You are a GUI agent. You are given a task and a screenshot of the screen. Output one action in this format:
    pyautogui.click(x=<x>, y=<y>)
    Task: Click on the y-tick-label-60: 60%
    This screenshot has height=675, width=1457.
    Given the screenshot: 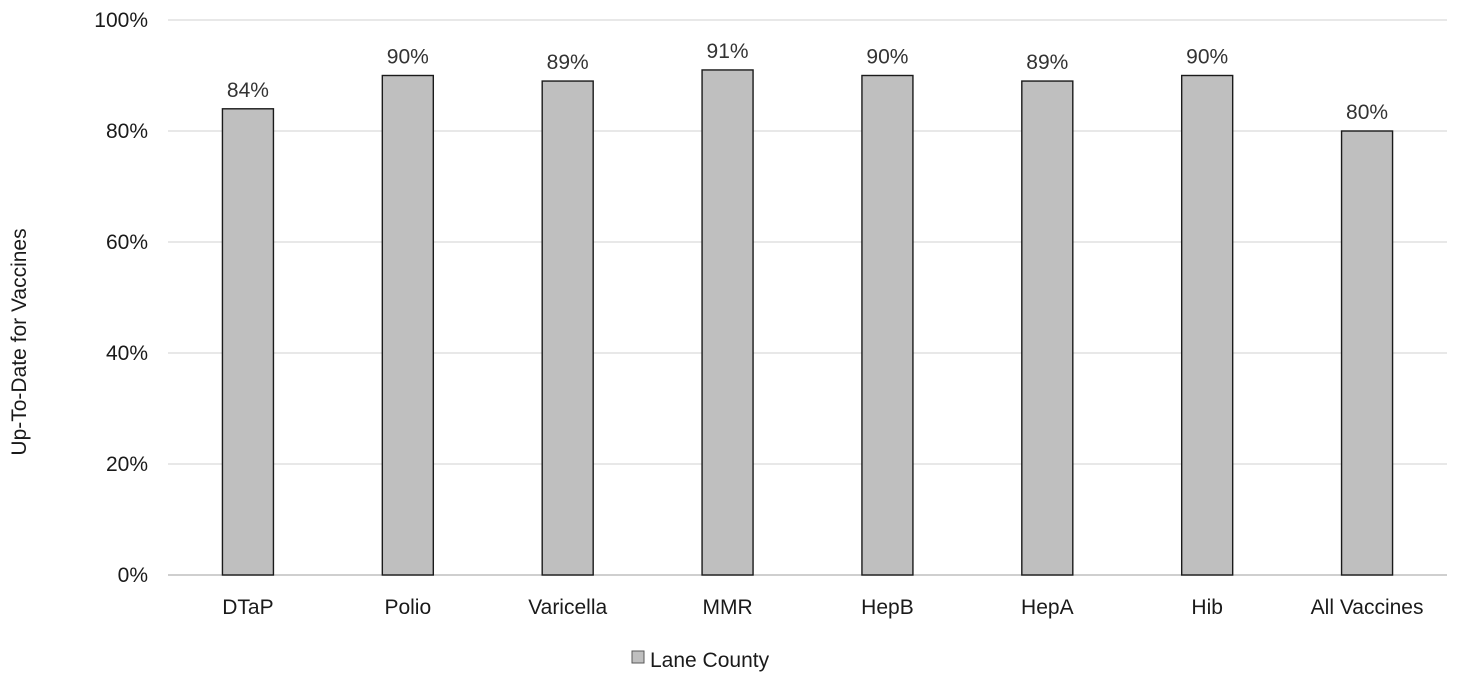 What is the action you would take?
    pyautogui.click(x=127, y=242)
    